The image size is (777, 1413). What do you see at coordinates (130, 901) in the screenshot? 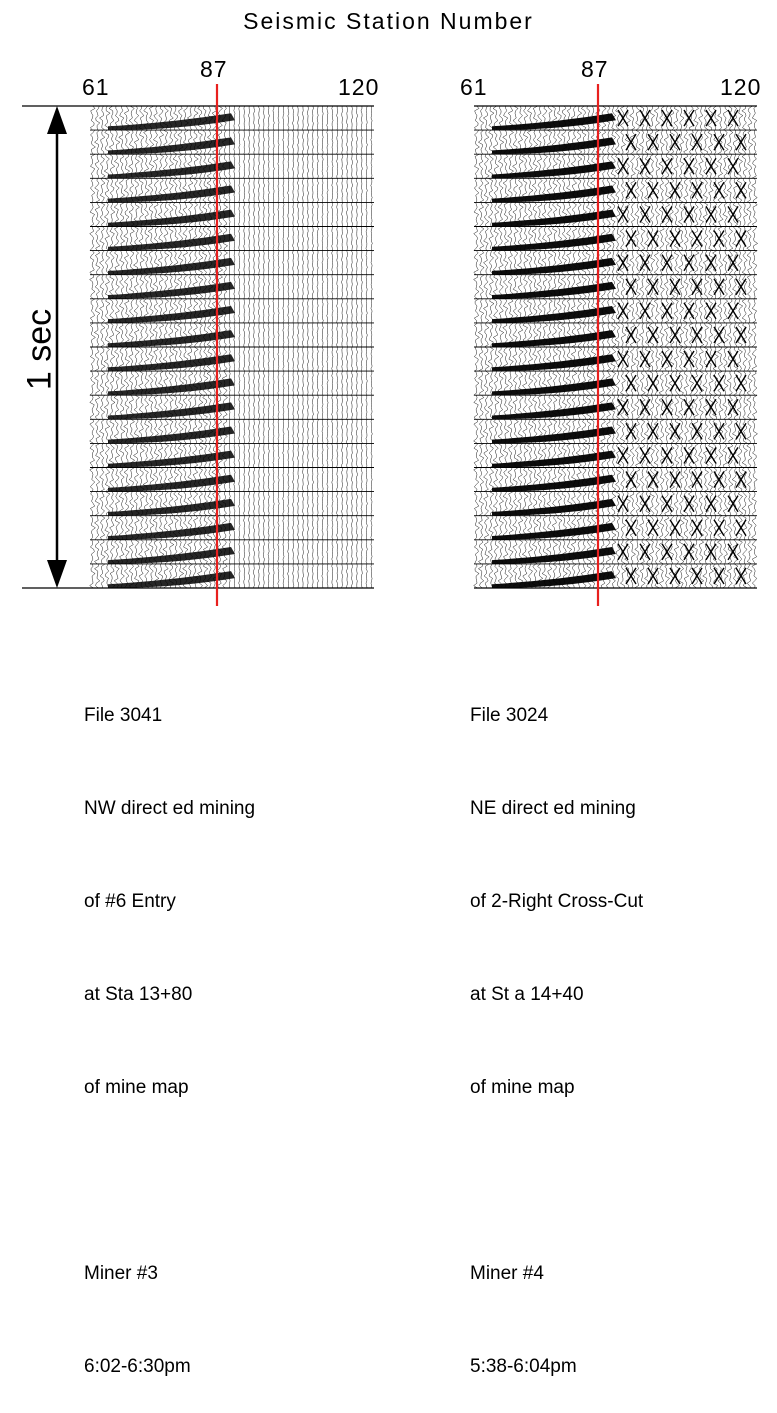
I see `panel-1-desc-line2: of #6 Entry` at bounding box center [130, 901].